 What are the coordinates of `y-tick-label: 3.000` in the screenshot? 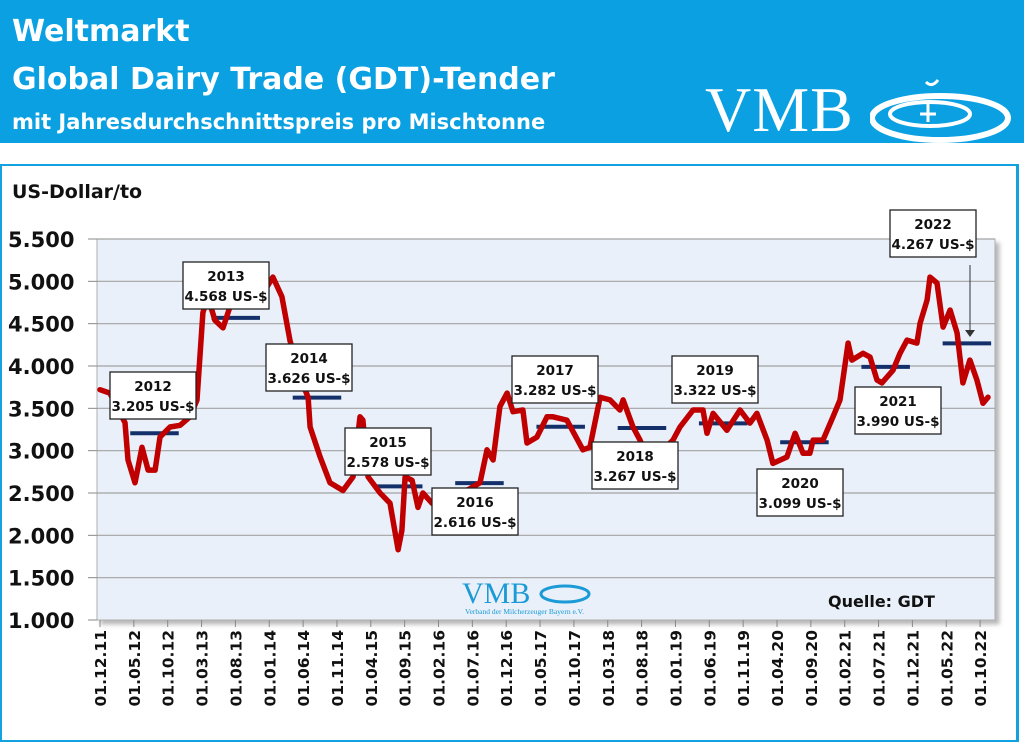 It's located at (41, 452).